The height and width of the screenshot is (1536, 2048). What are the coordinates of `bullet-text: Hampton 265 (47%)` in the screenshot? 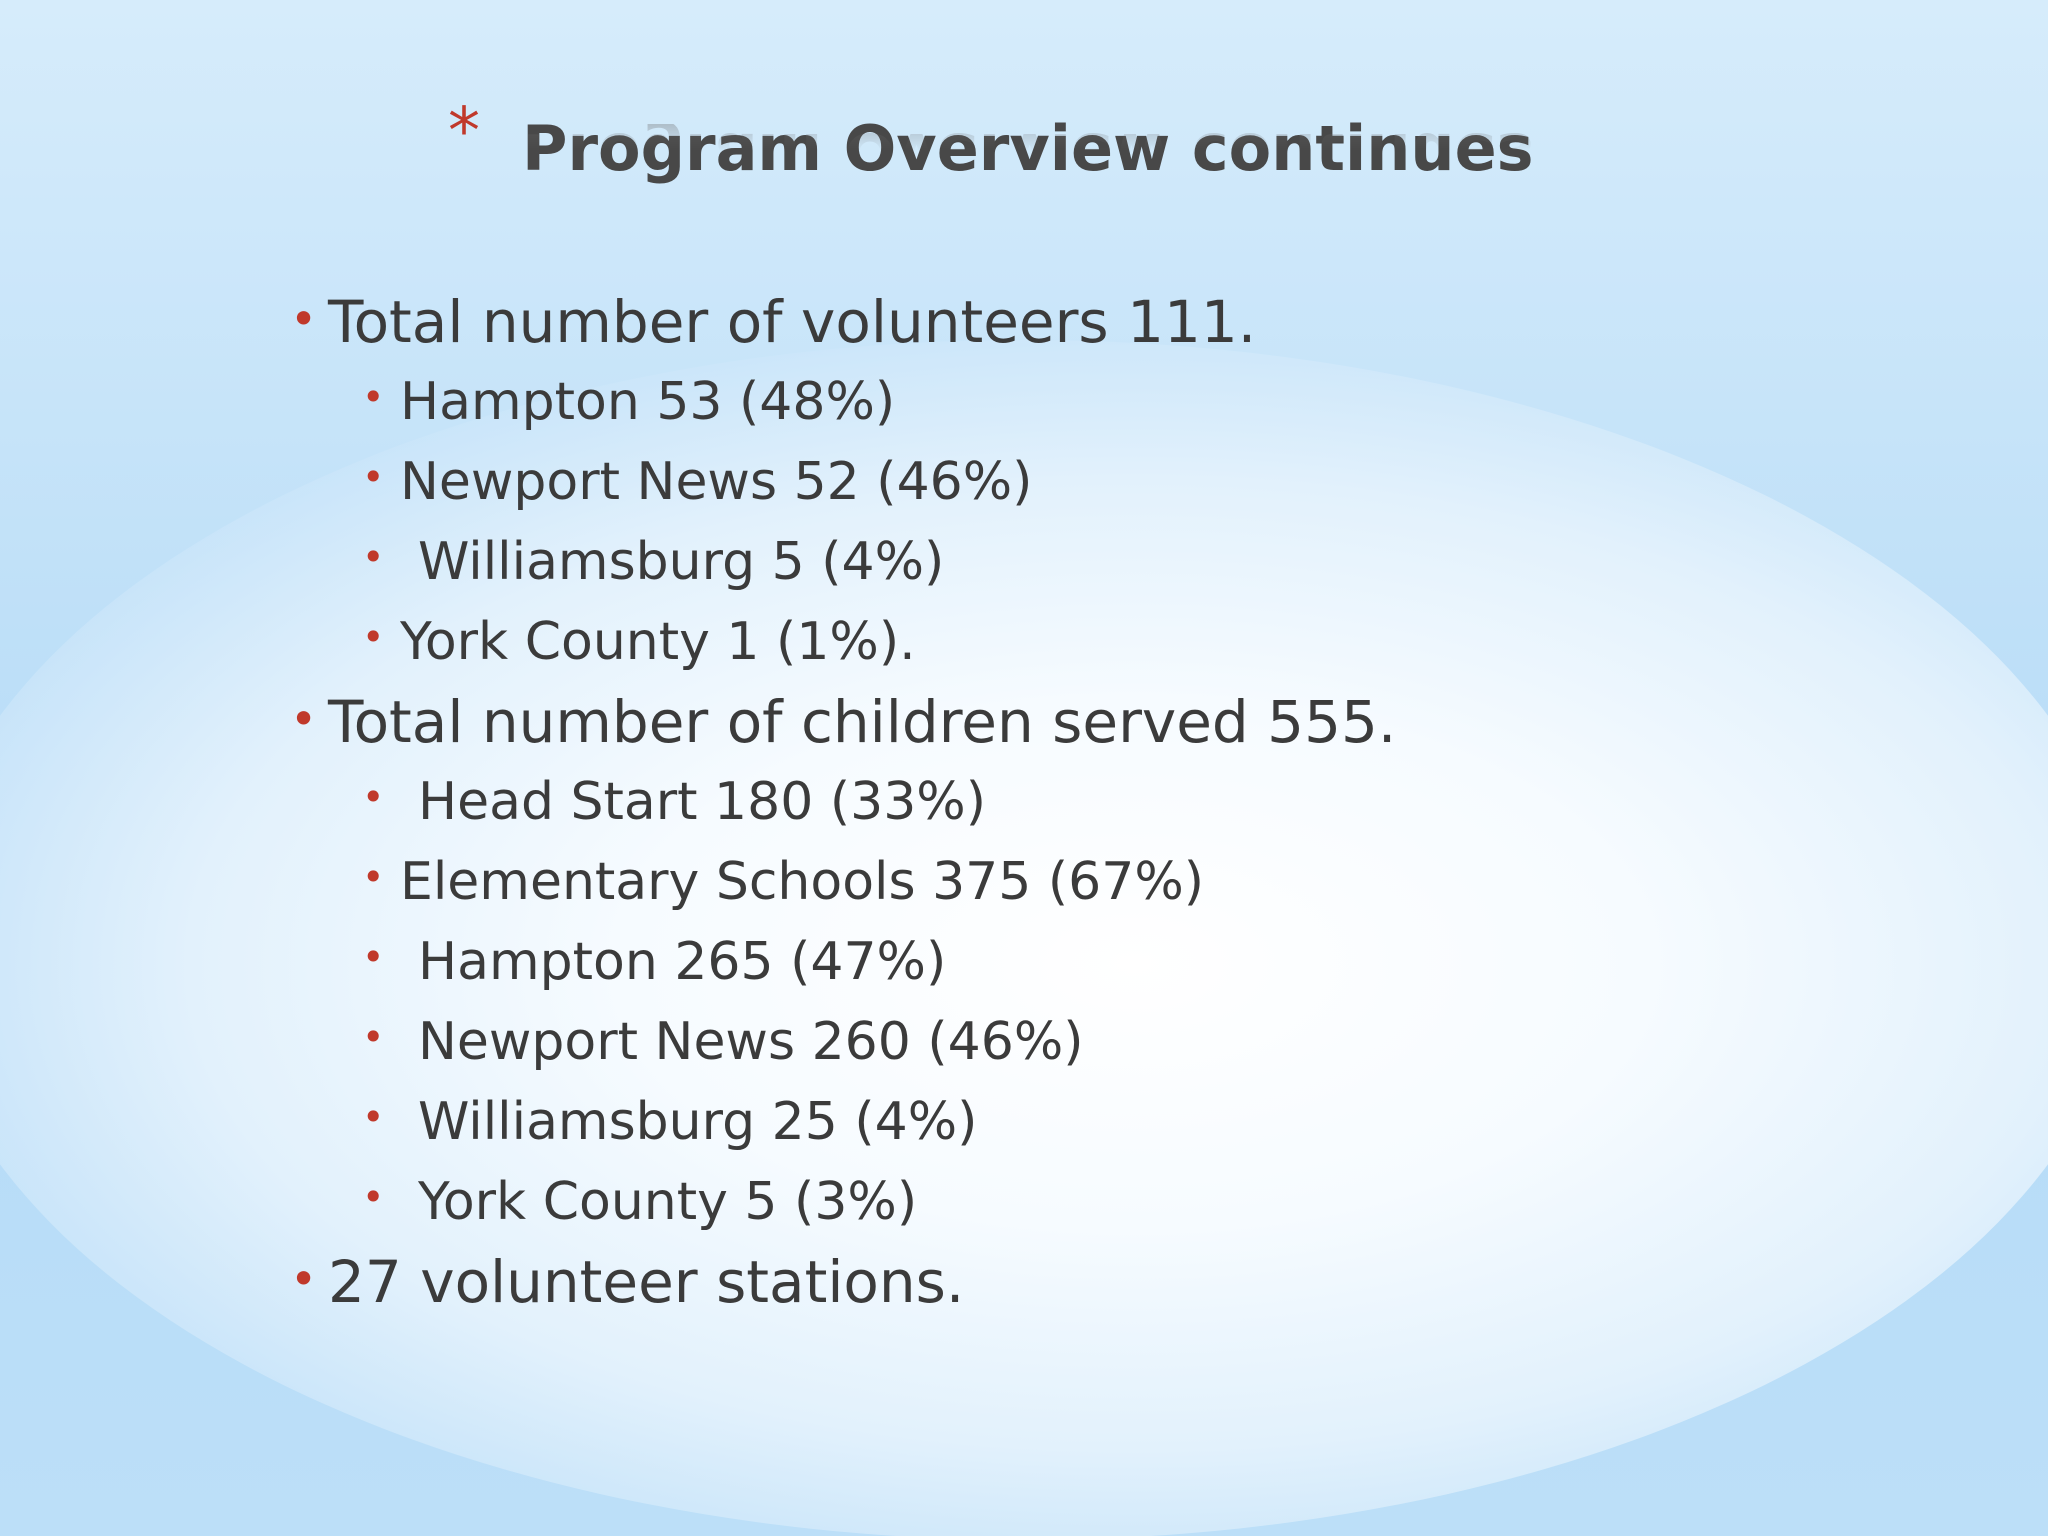 It's located at (682, 962).